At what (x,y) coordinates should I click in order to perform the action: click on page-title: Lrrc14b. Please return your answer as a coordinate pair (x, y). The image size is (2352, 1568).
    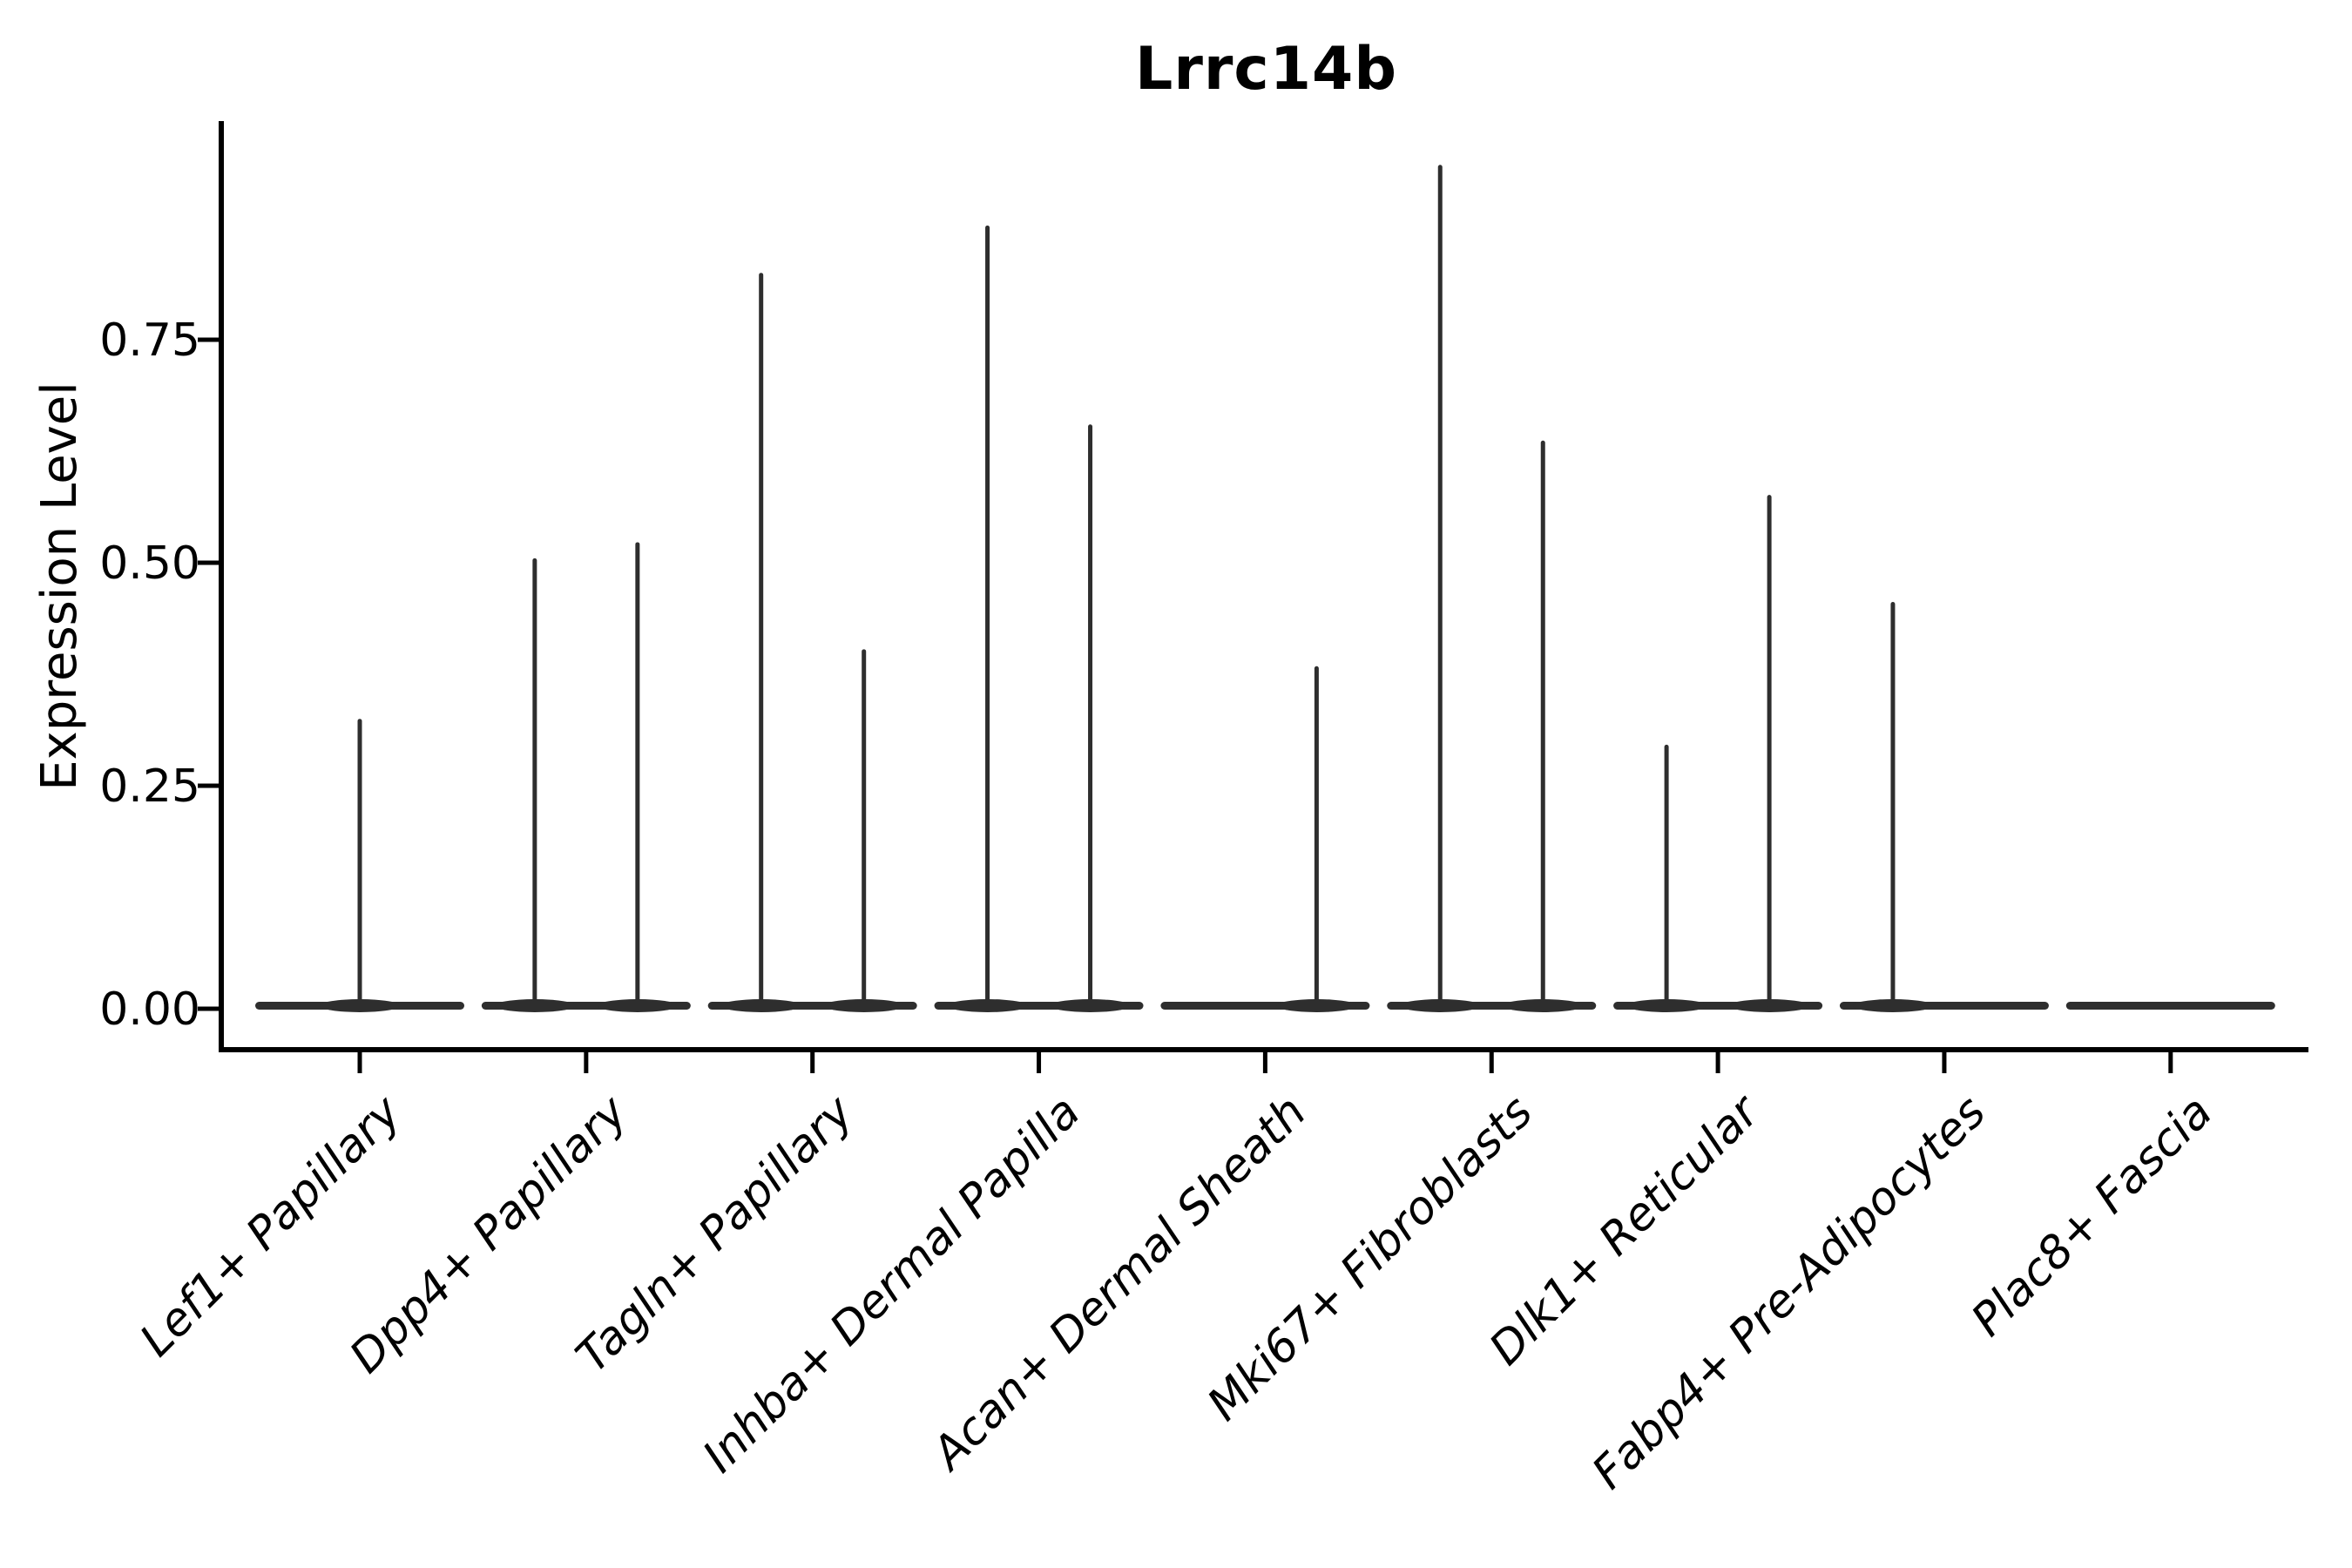
    Looking at the image, I should click on (1265, 69).